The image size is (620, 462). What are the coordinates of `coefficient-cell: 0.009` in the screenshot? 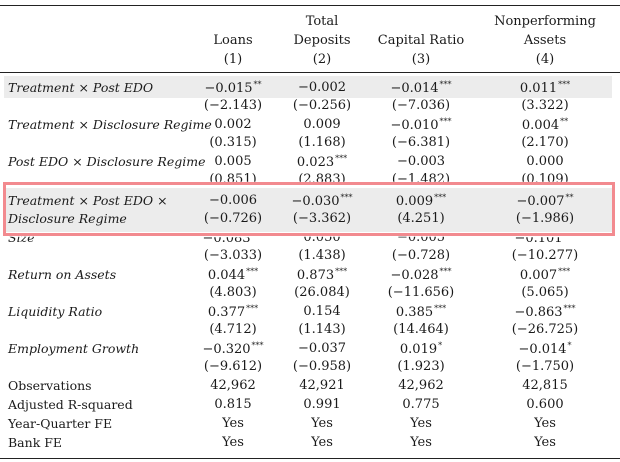 It's located at (322, 124).